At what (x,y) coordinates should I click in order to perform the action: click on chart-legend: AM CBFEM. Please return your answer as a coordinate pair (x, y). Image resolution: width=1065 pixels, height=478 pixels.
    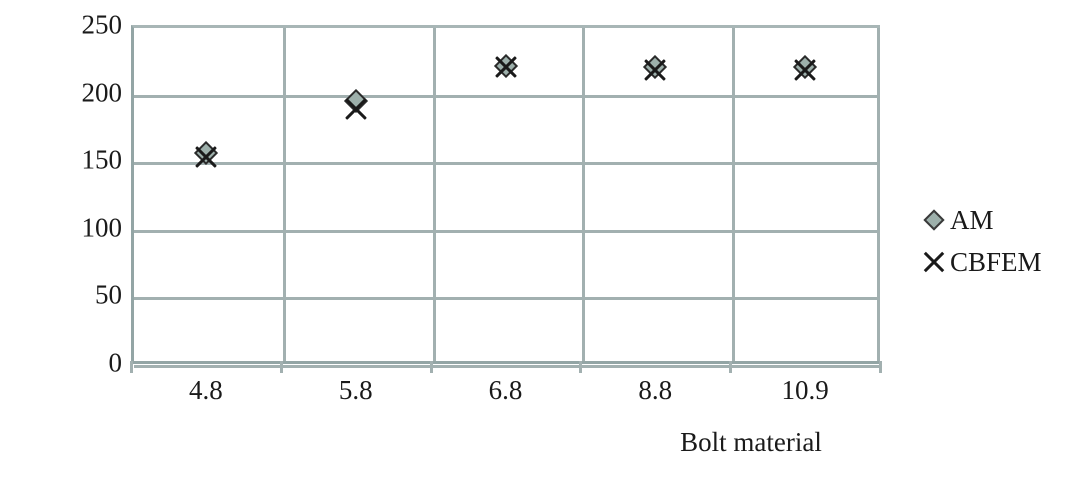
    Looking at the image, I should click on (993, 241).